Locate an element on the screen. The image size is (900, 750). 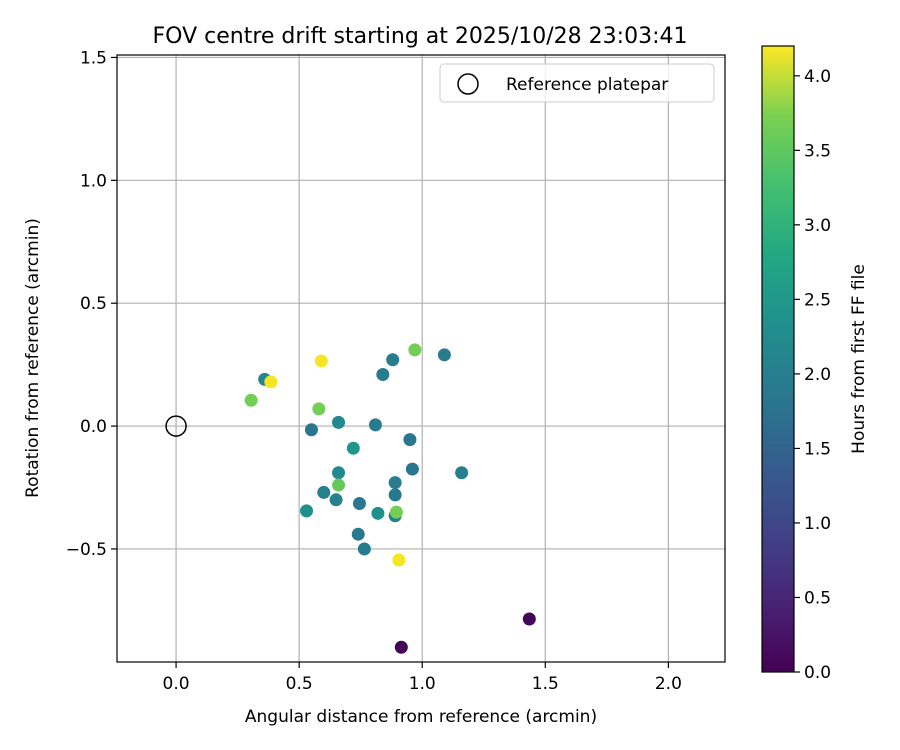
x-axis-ticks: 0.0 0.5 1.0 1.5 2.0 is located at coordinates (422, 678).